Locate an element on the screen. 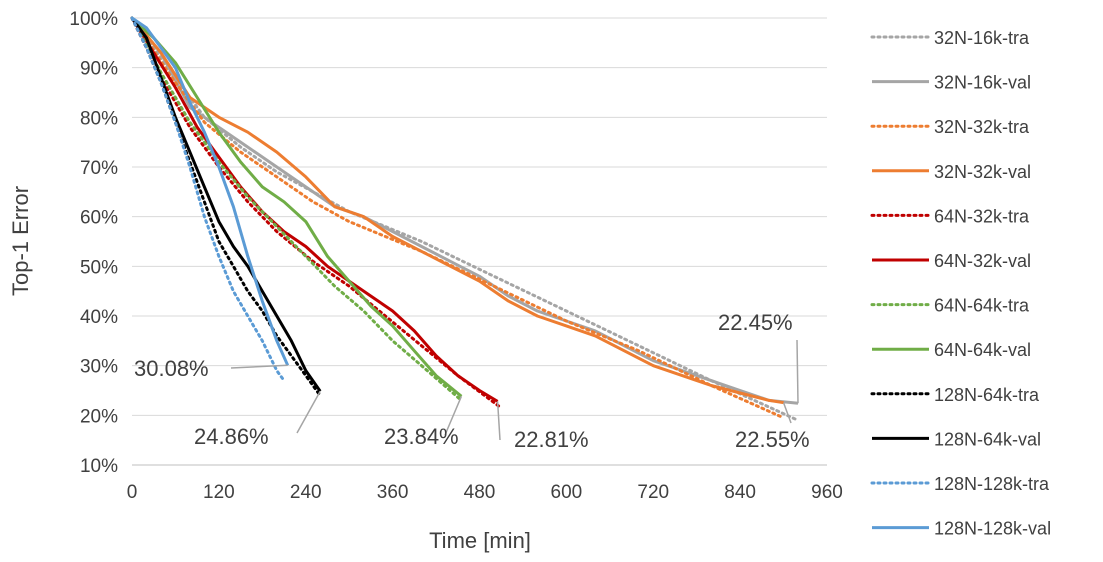 This screenshot has height=562, width=1103. data-label: 30.08% is located at coordinates (171, 368).